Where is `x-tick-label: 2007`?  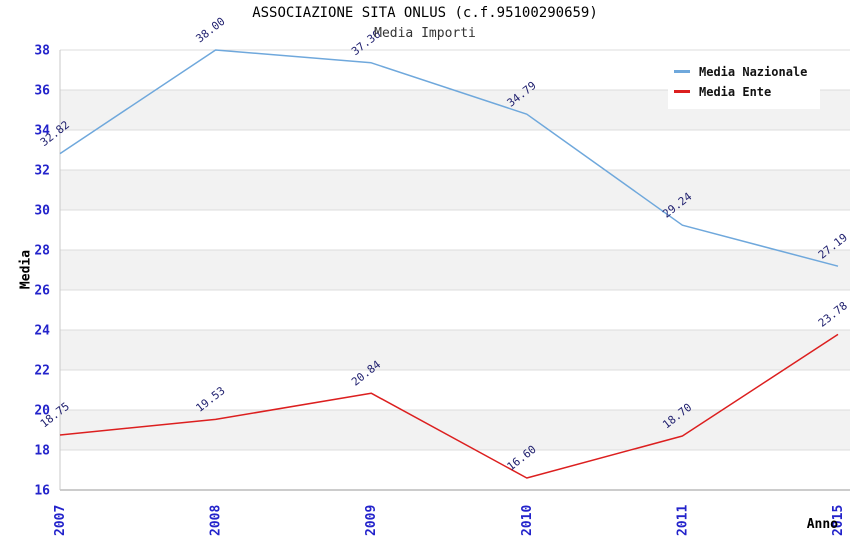 x-tick-label: 2007 is located at coordinates (60, 520).